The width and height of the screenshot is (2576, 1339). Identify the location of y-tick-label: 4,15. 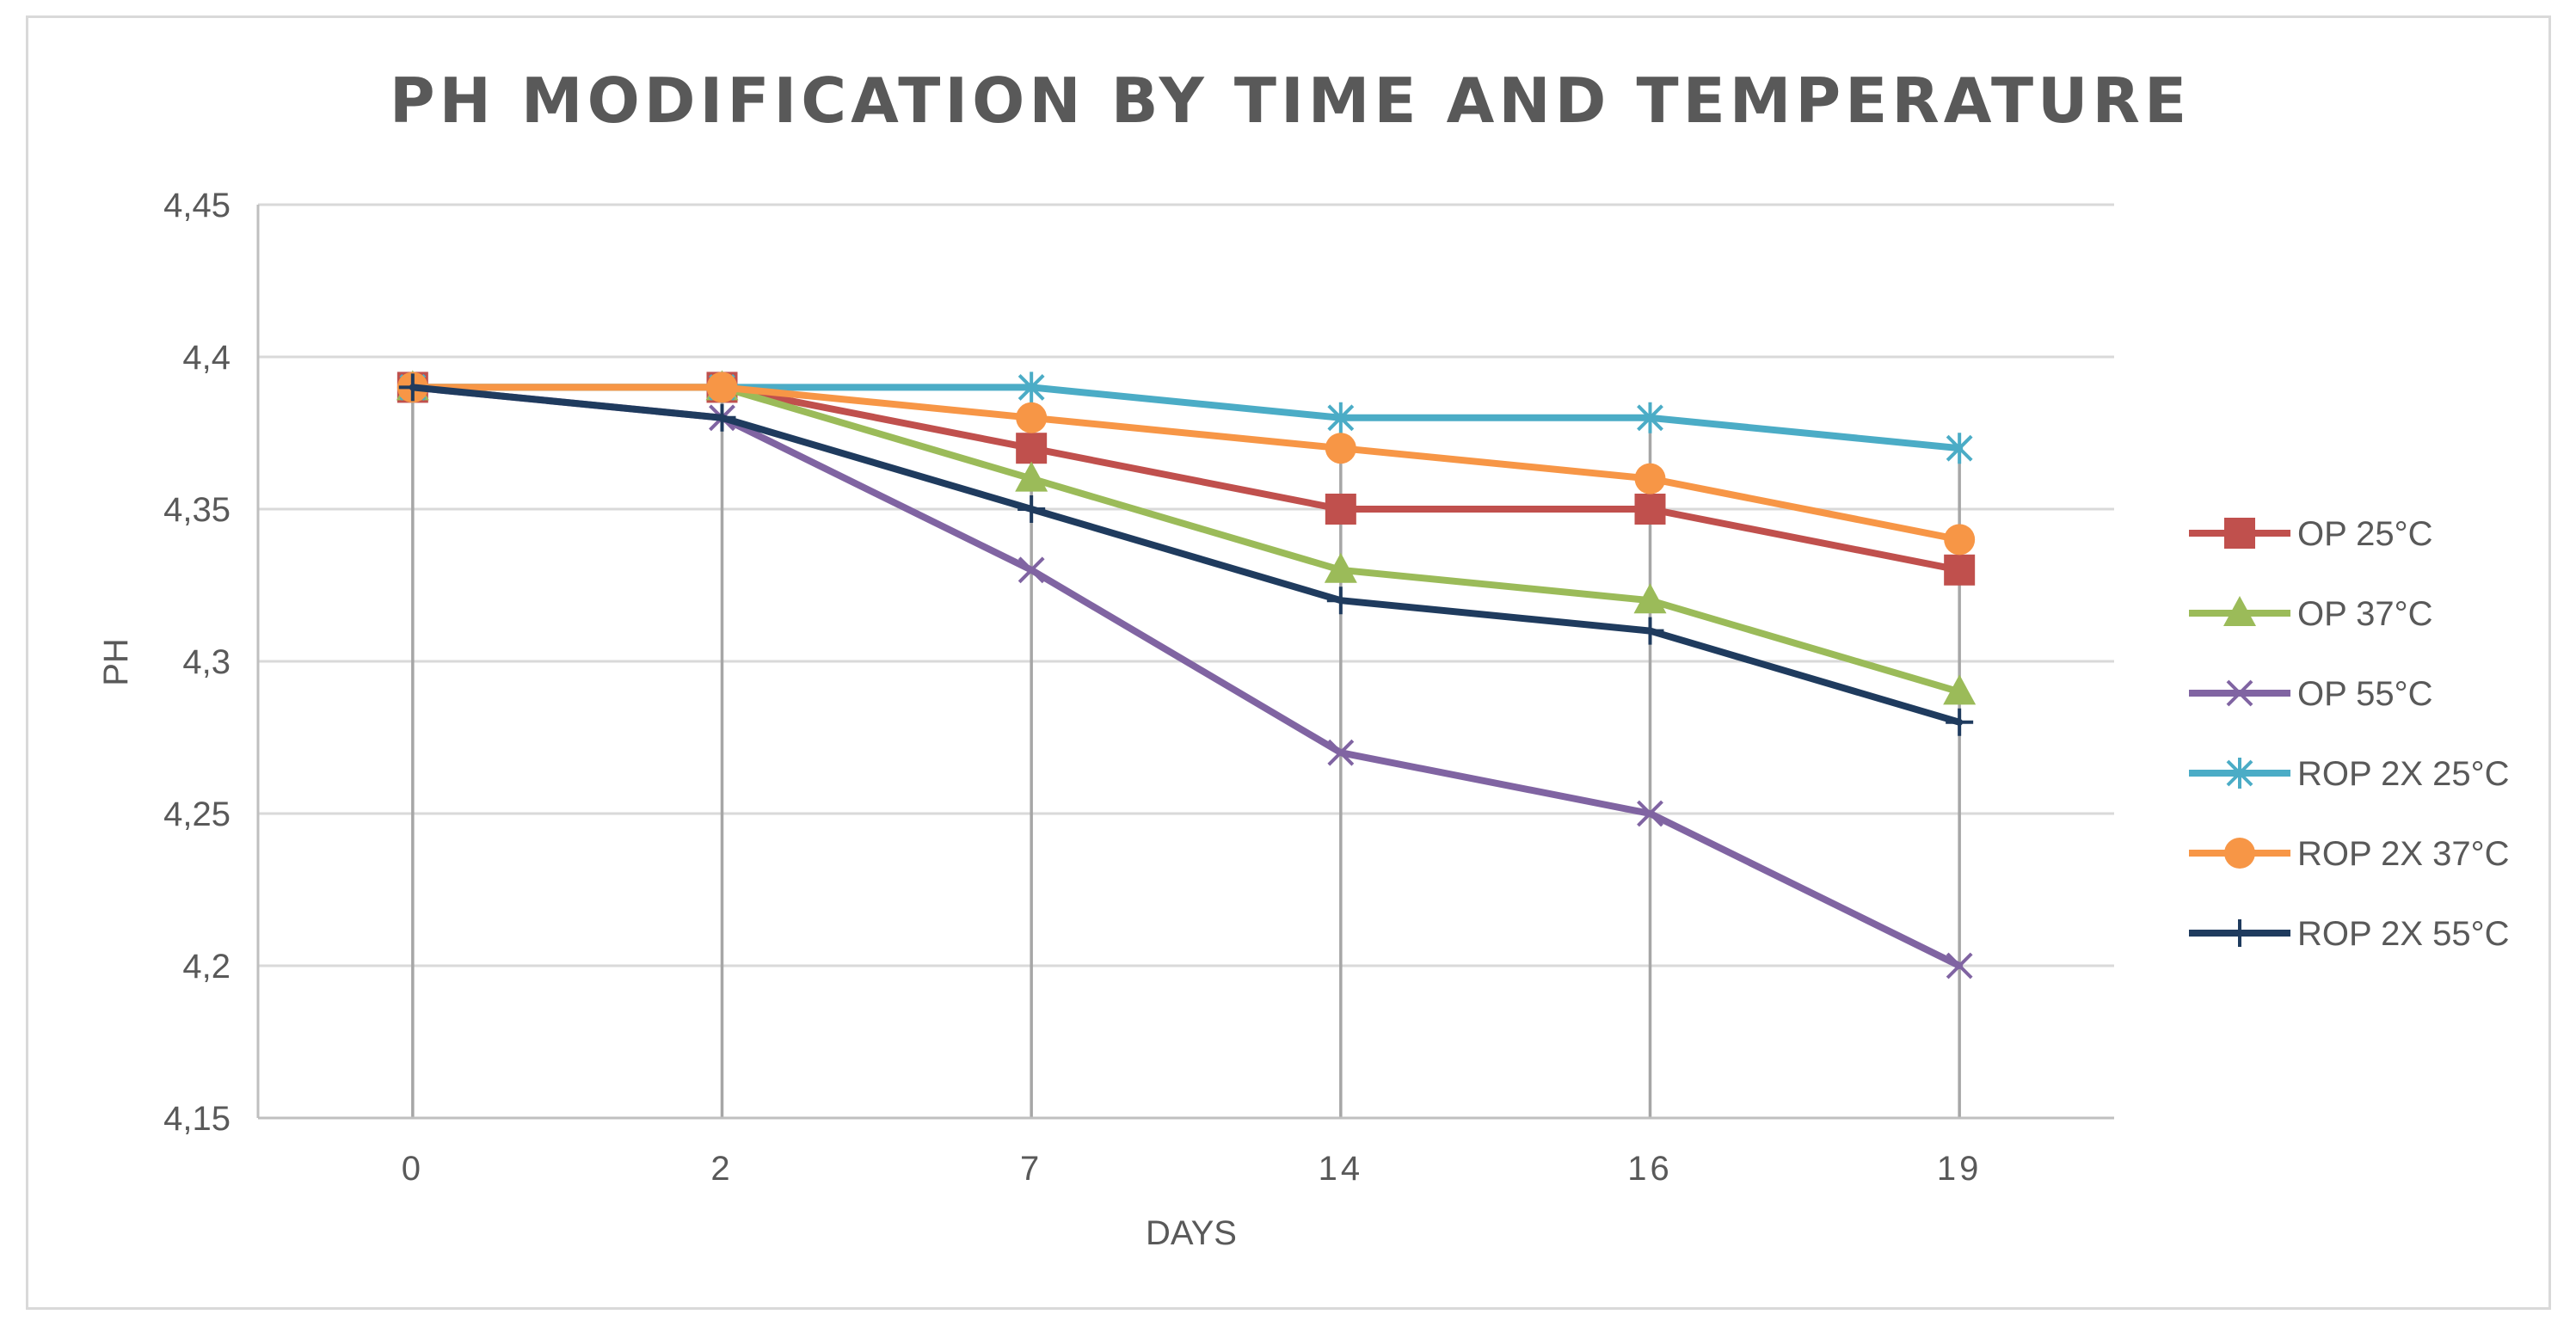
(197, 1119).